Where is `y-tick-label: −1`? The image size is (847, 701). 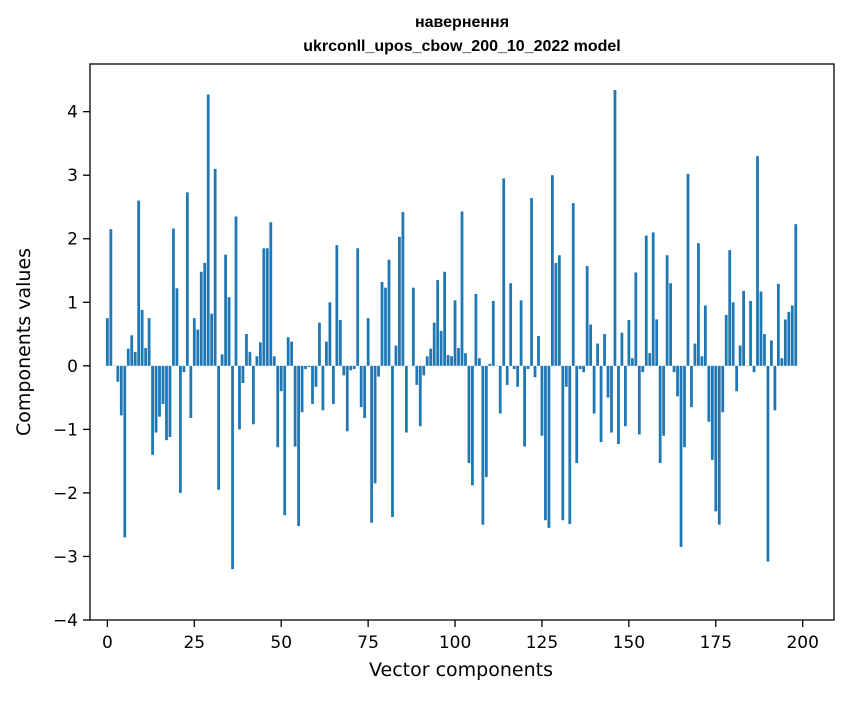
y-tick-label: −1 is located at coordinates (65, 430).